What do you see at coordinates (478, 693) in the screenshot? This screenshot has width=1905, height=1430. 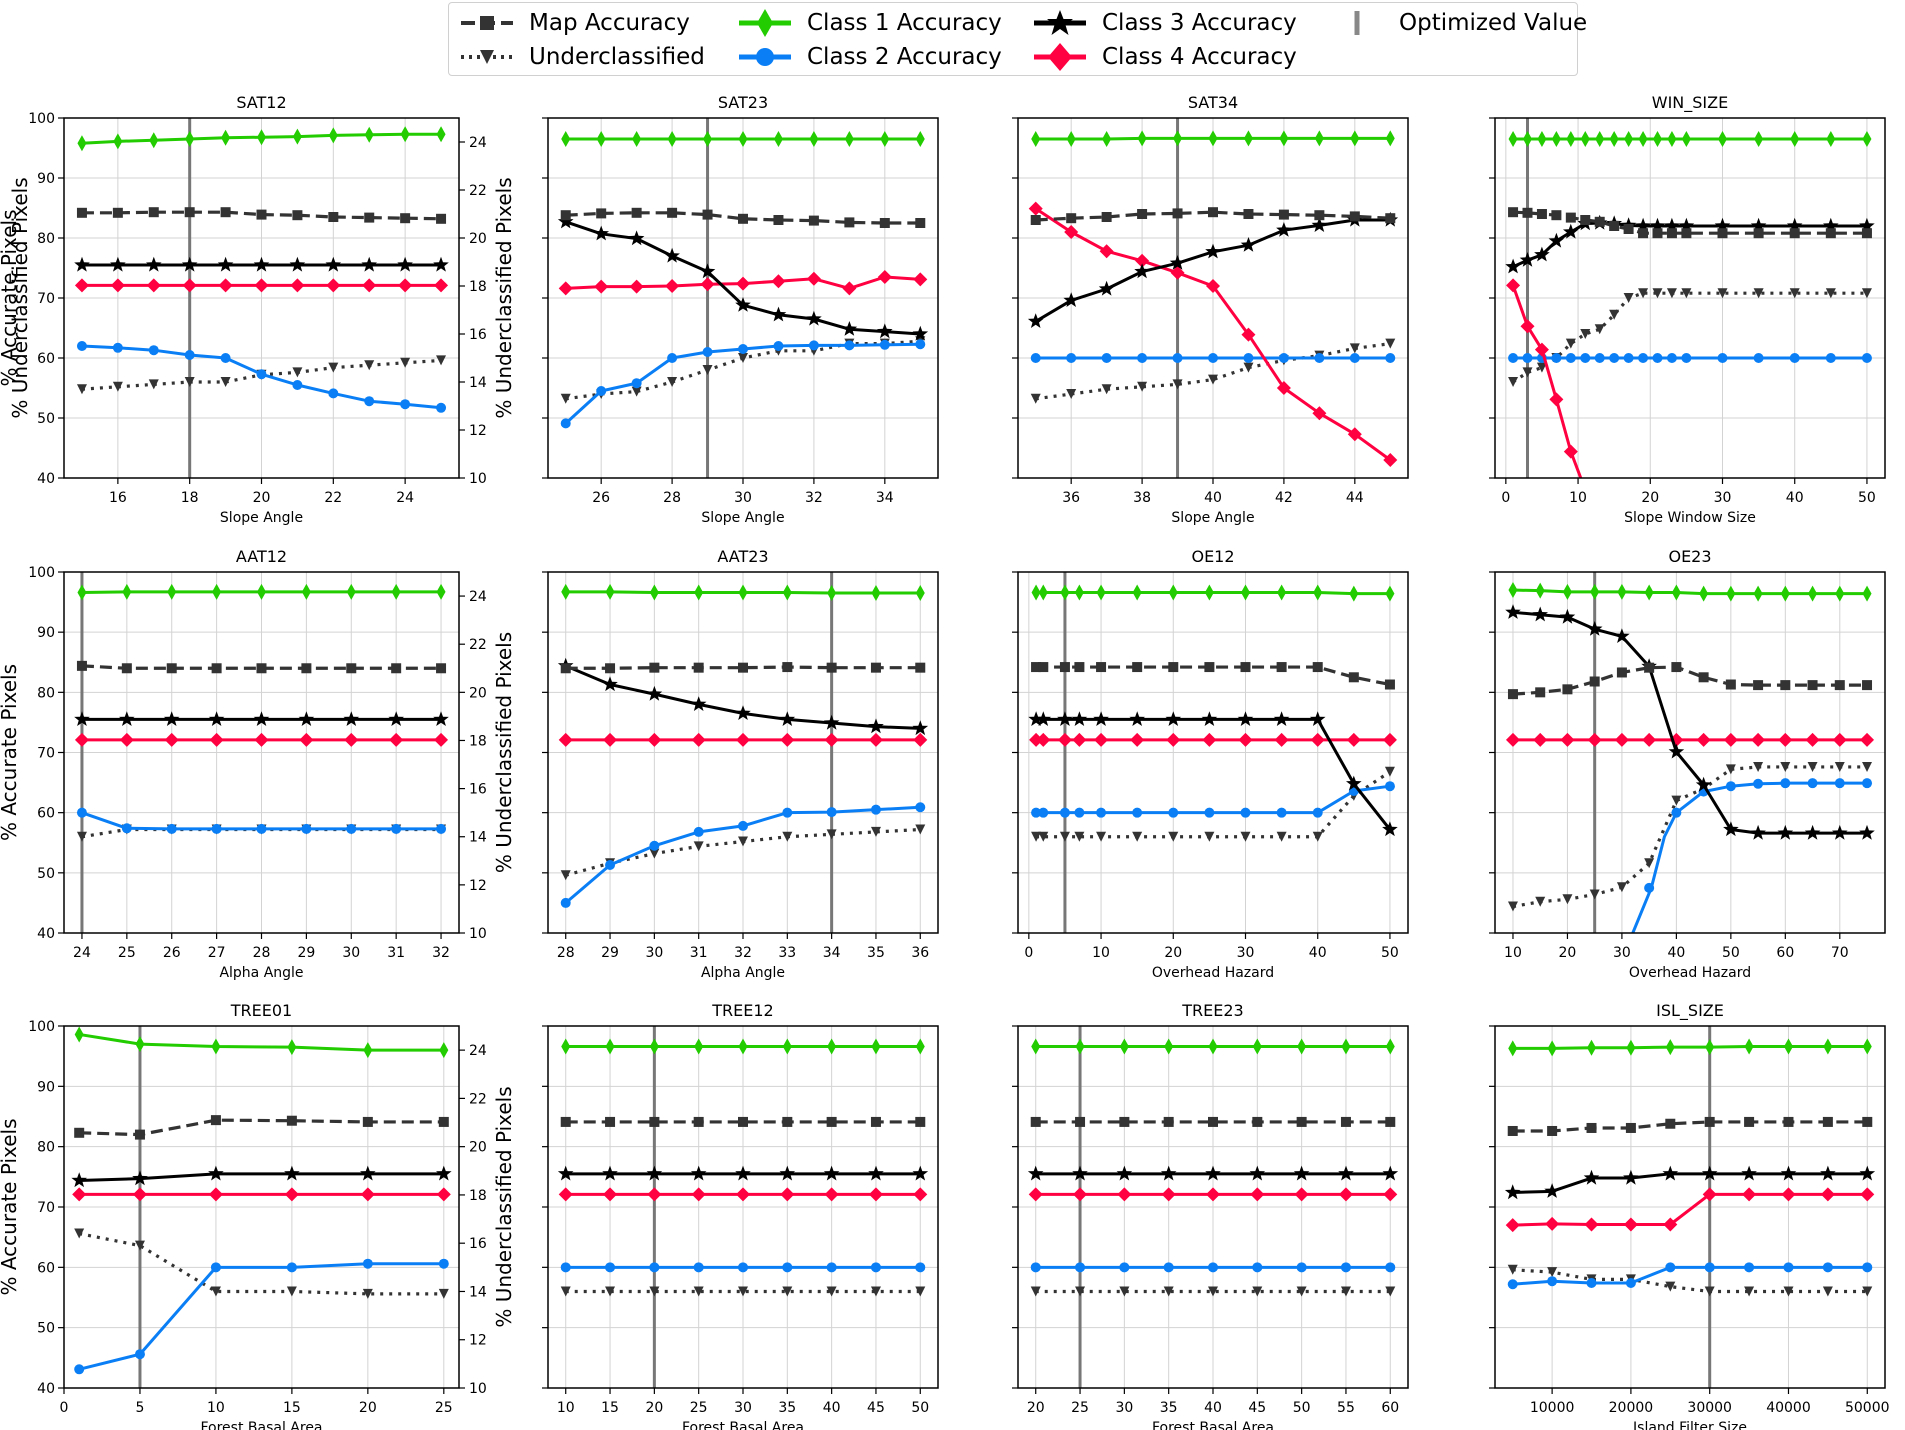 I see `y2-tick-label: 20` at bounding box center [478, 693].